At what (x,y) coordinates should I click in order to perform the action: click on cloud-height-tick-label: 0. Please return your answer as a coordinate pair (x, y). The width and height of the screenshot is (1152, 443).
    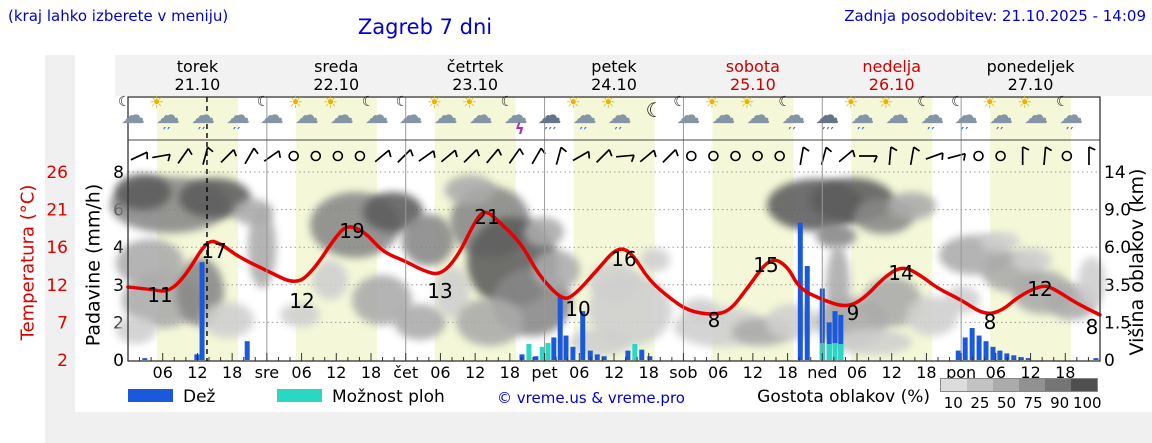
    Looking at the image, I should click on (1109, 361).